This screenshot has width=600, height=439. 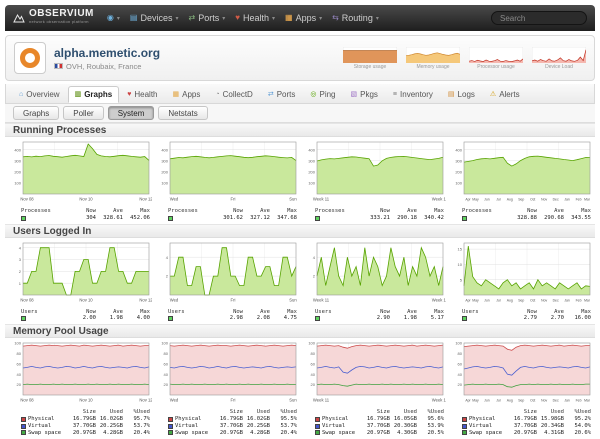 What do you see at coordinates (364, 94) in the screenshot?
I see `tab-pkgs: ▧ Pkgs` at bounding box center [364, 94].